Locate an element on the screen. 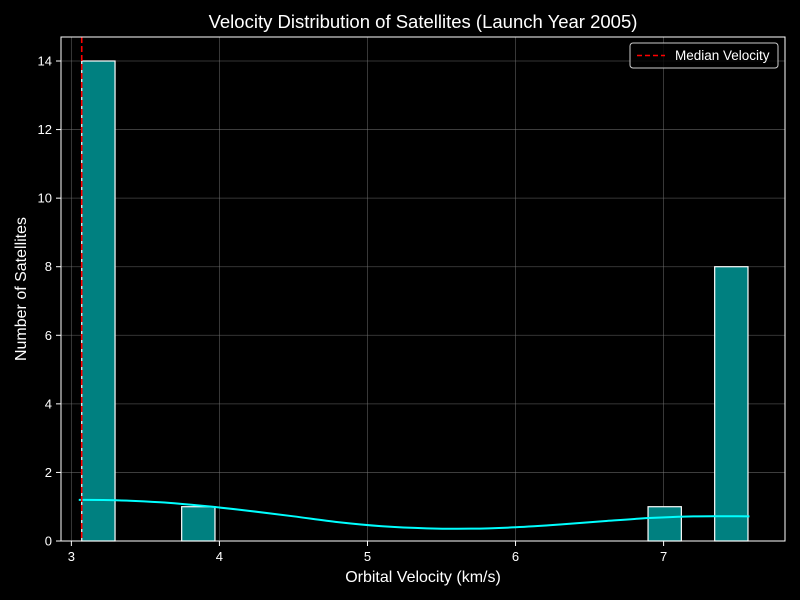 Image resolution: width=800 pixels, height=600 pixels. y-tick-label: 14 is located at coordinates (45, 61).